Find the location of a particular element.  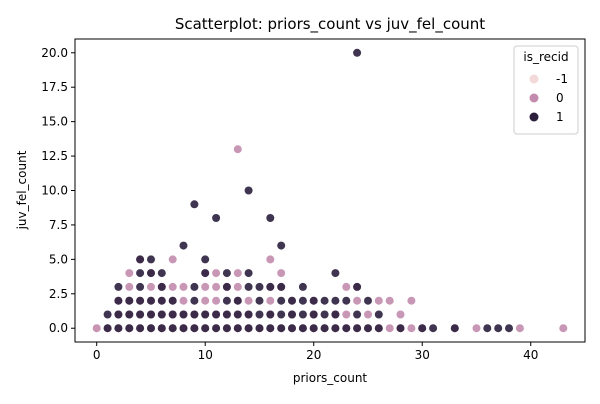

y-axis-ticks: 0.0 2.5 5.0 7.5 10.0 12.5 15.0 17.5 20.0 is located at coordinates (58, 190).